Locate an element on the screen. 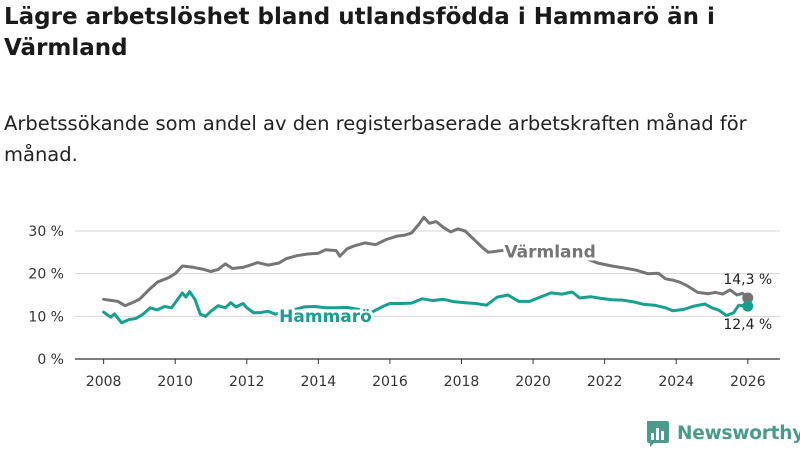 This screenshot has width=800, height=450. newsworthy-logo: Newsworthy is located at coordinates (722, 433).